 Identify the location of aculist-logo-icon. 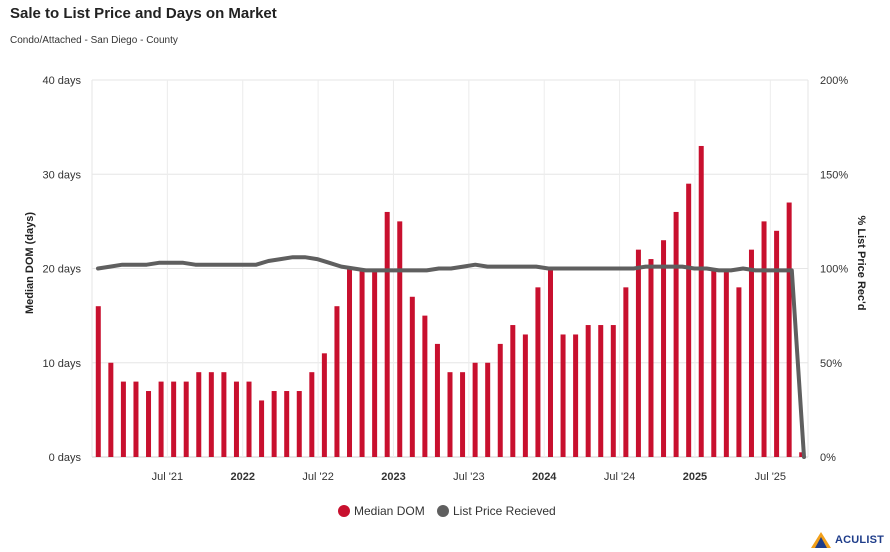
(821, 540).